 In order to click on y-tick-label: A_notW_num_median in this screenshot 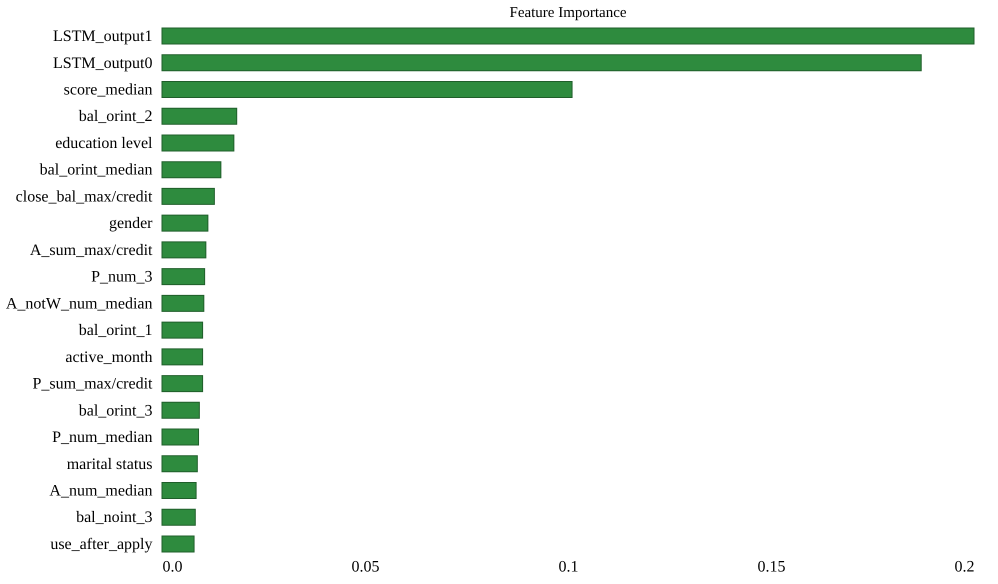, I will do `click(79, 303)`.